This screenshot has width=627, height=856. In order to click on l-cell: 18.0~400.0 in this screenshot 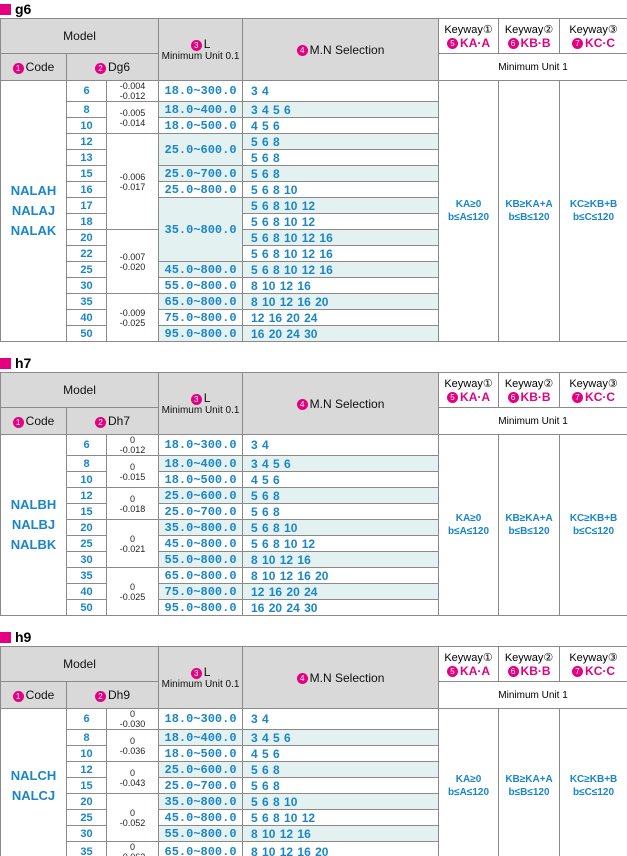, I will do `click(201, 463)`.